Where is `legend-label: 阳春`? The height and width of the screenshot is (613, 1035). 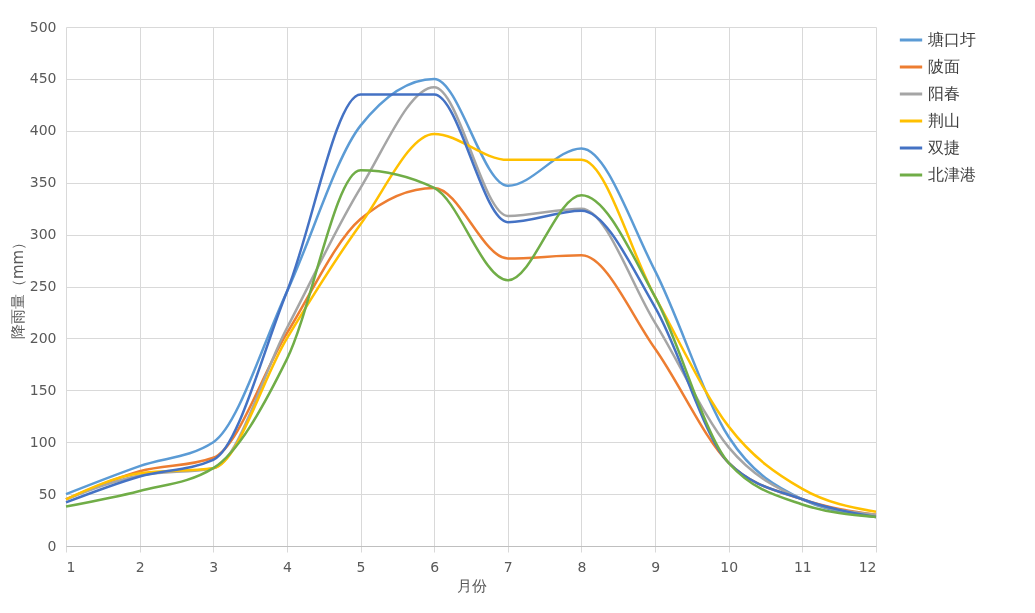
legend-label: 阳春 is located at coordinates (944, 93).